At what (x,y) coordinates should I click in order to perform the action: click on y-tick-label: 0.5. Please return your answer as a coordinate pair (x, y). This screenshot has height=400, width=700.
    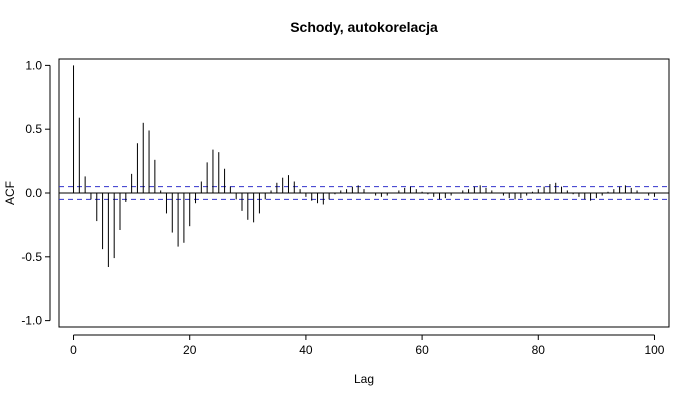
    Looking at the image, I should click on (33, 129).